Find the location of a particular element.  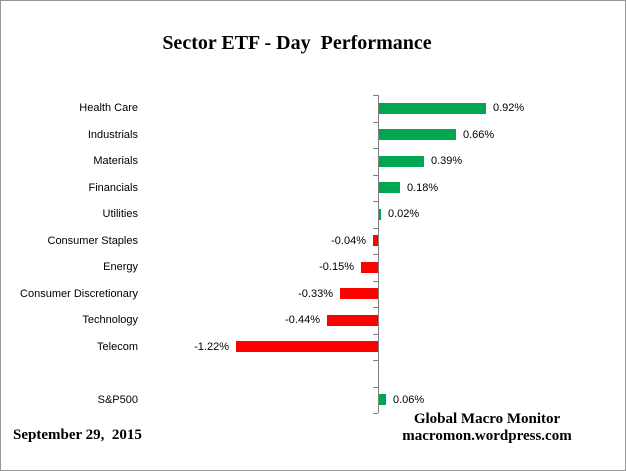

category-label-financials: Financials is located at coordinates (113, 188).